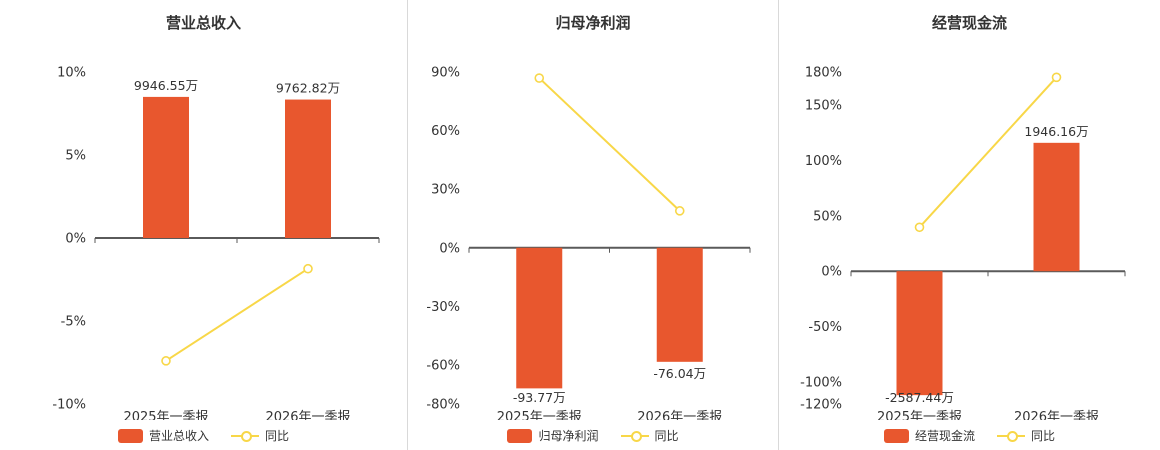 This screenshot has width=1160, height=450. I want to click on legend-item-bar: 归母净利润, so click(553, 435).